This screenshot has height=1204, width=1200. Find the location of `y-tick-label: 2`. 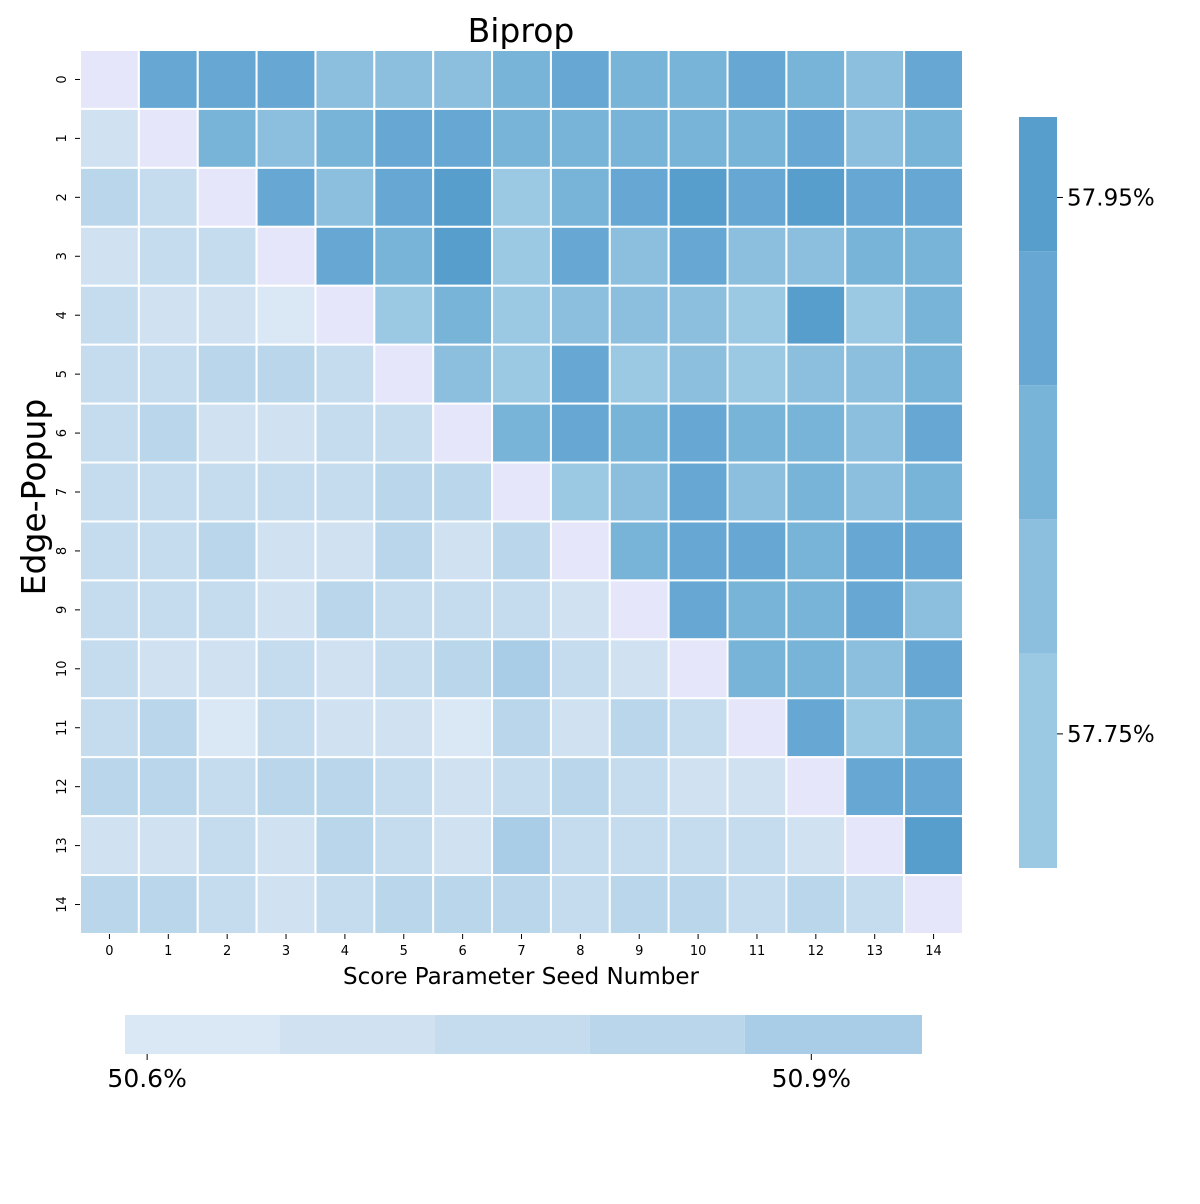

y-tick-label: 2 is located at coordinates (62, 197).